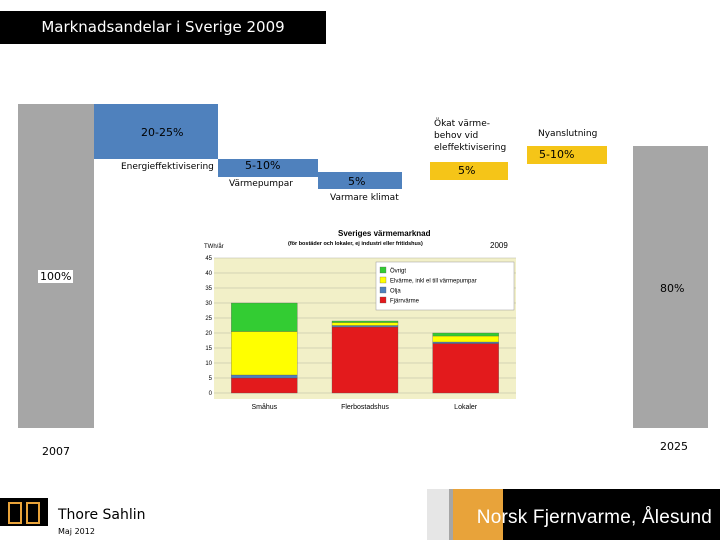 The image size is (720, 540). I want to click on step-value-varmare-klimat: 5%, so click(357, 181).